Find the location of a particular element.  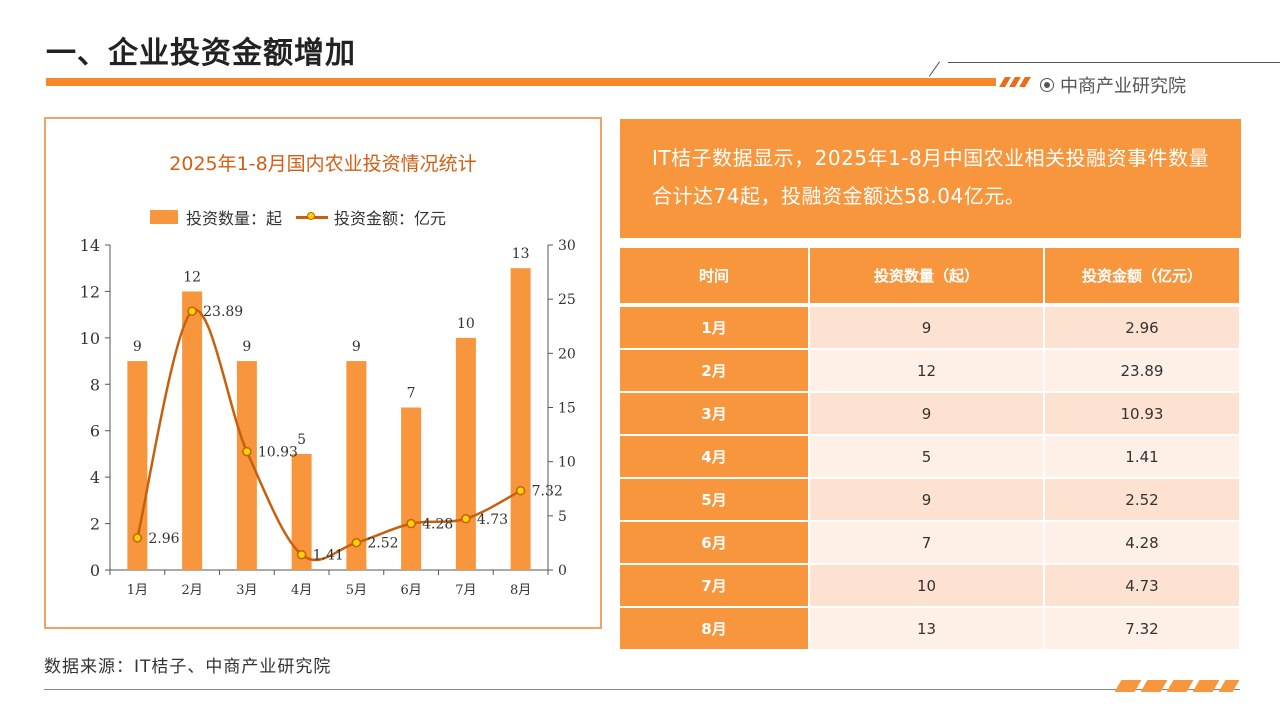

y-left-tick-label: 8 is located at coordinates (95, 384).